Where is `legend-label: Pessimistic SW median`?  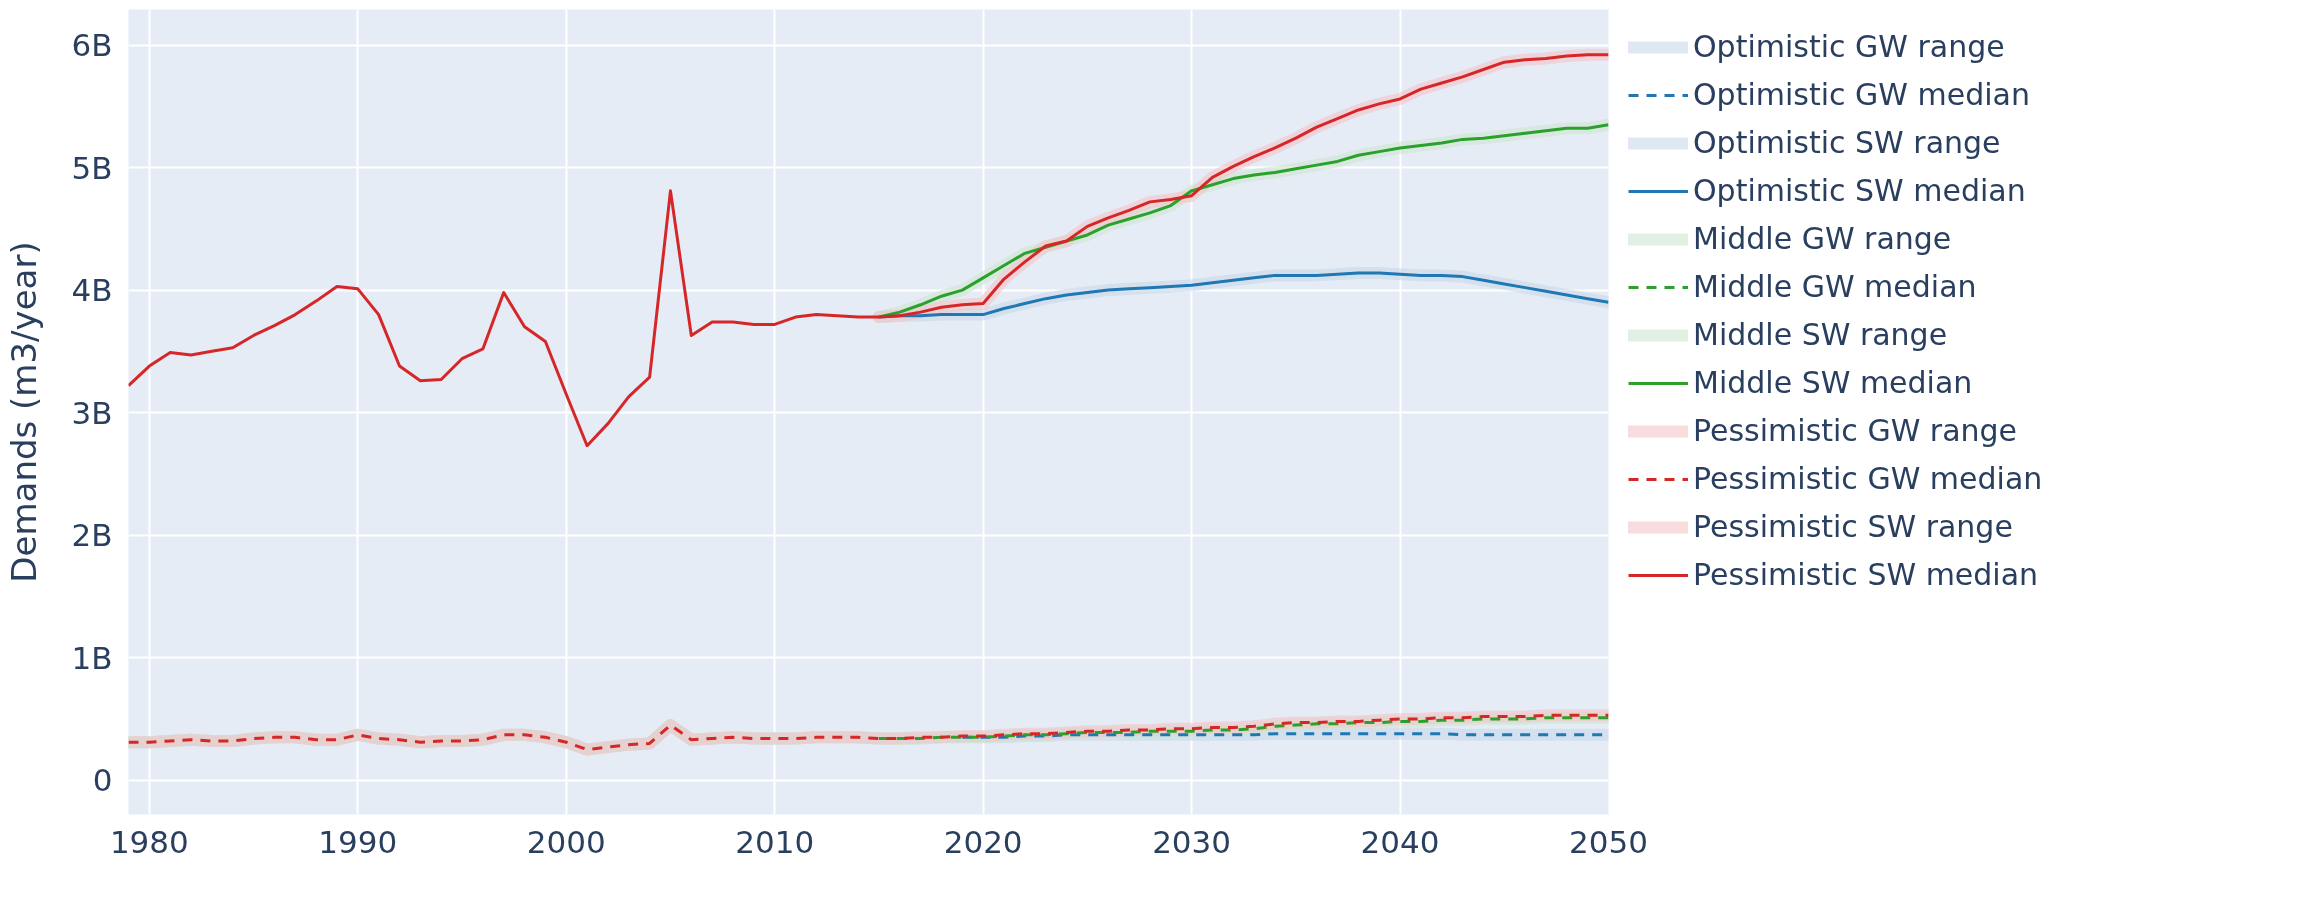 legend-label: Pessimistic SW median is located at coordinates (1866, 574).